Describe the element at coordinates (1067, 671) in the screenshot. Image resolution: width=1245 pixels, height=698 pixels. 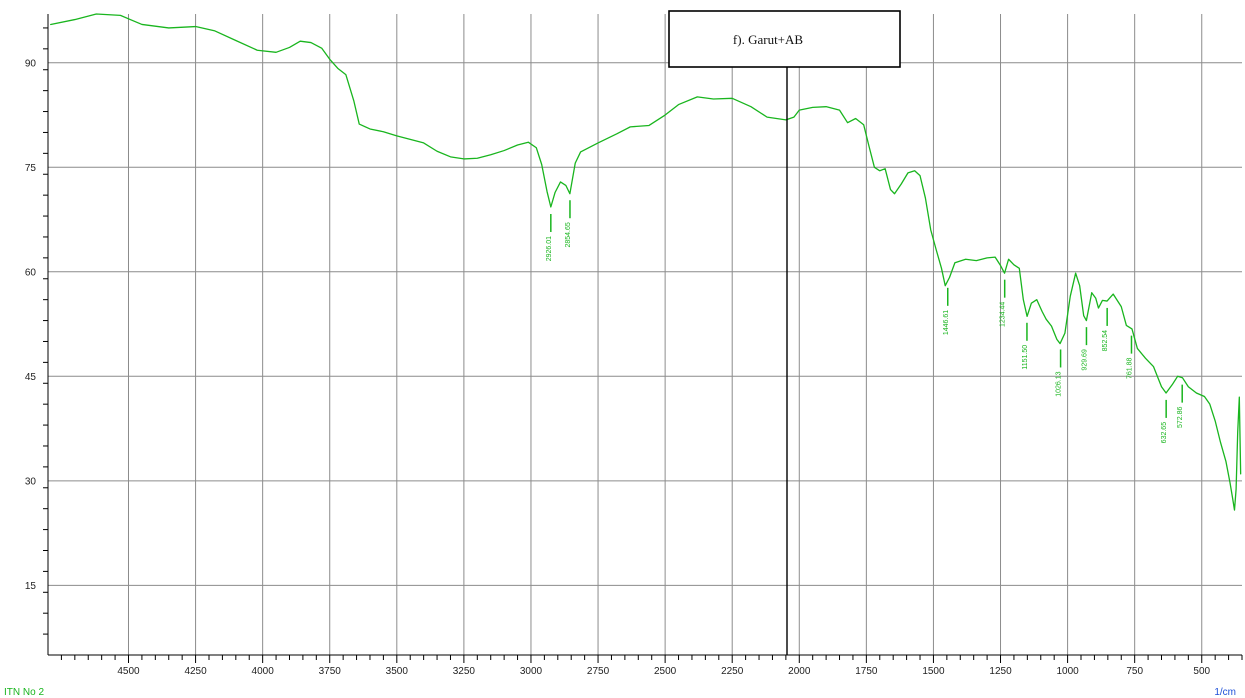
I see `x-tick-label: 1000` at that location.